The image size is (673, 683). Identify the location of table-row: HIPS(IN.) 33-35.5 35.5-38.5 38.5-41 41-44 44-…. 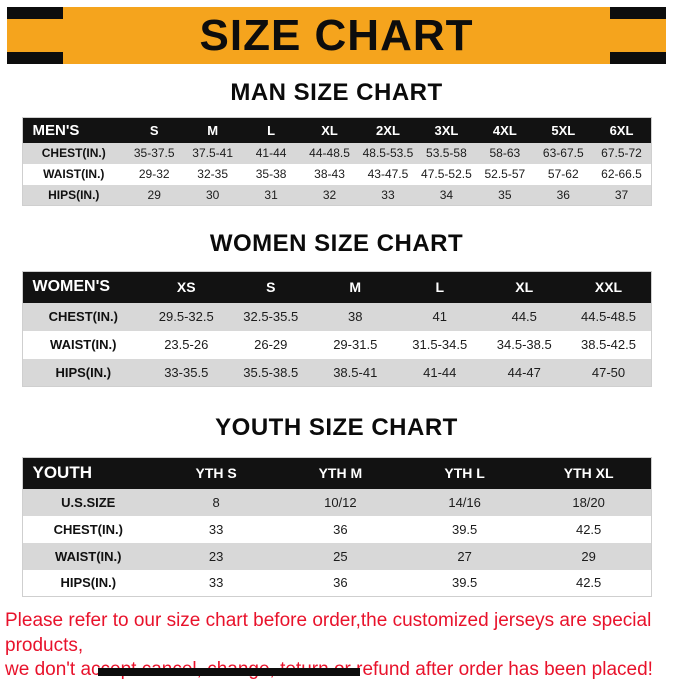
(336, 372).